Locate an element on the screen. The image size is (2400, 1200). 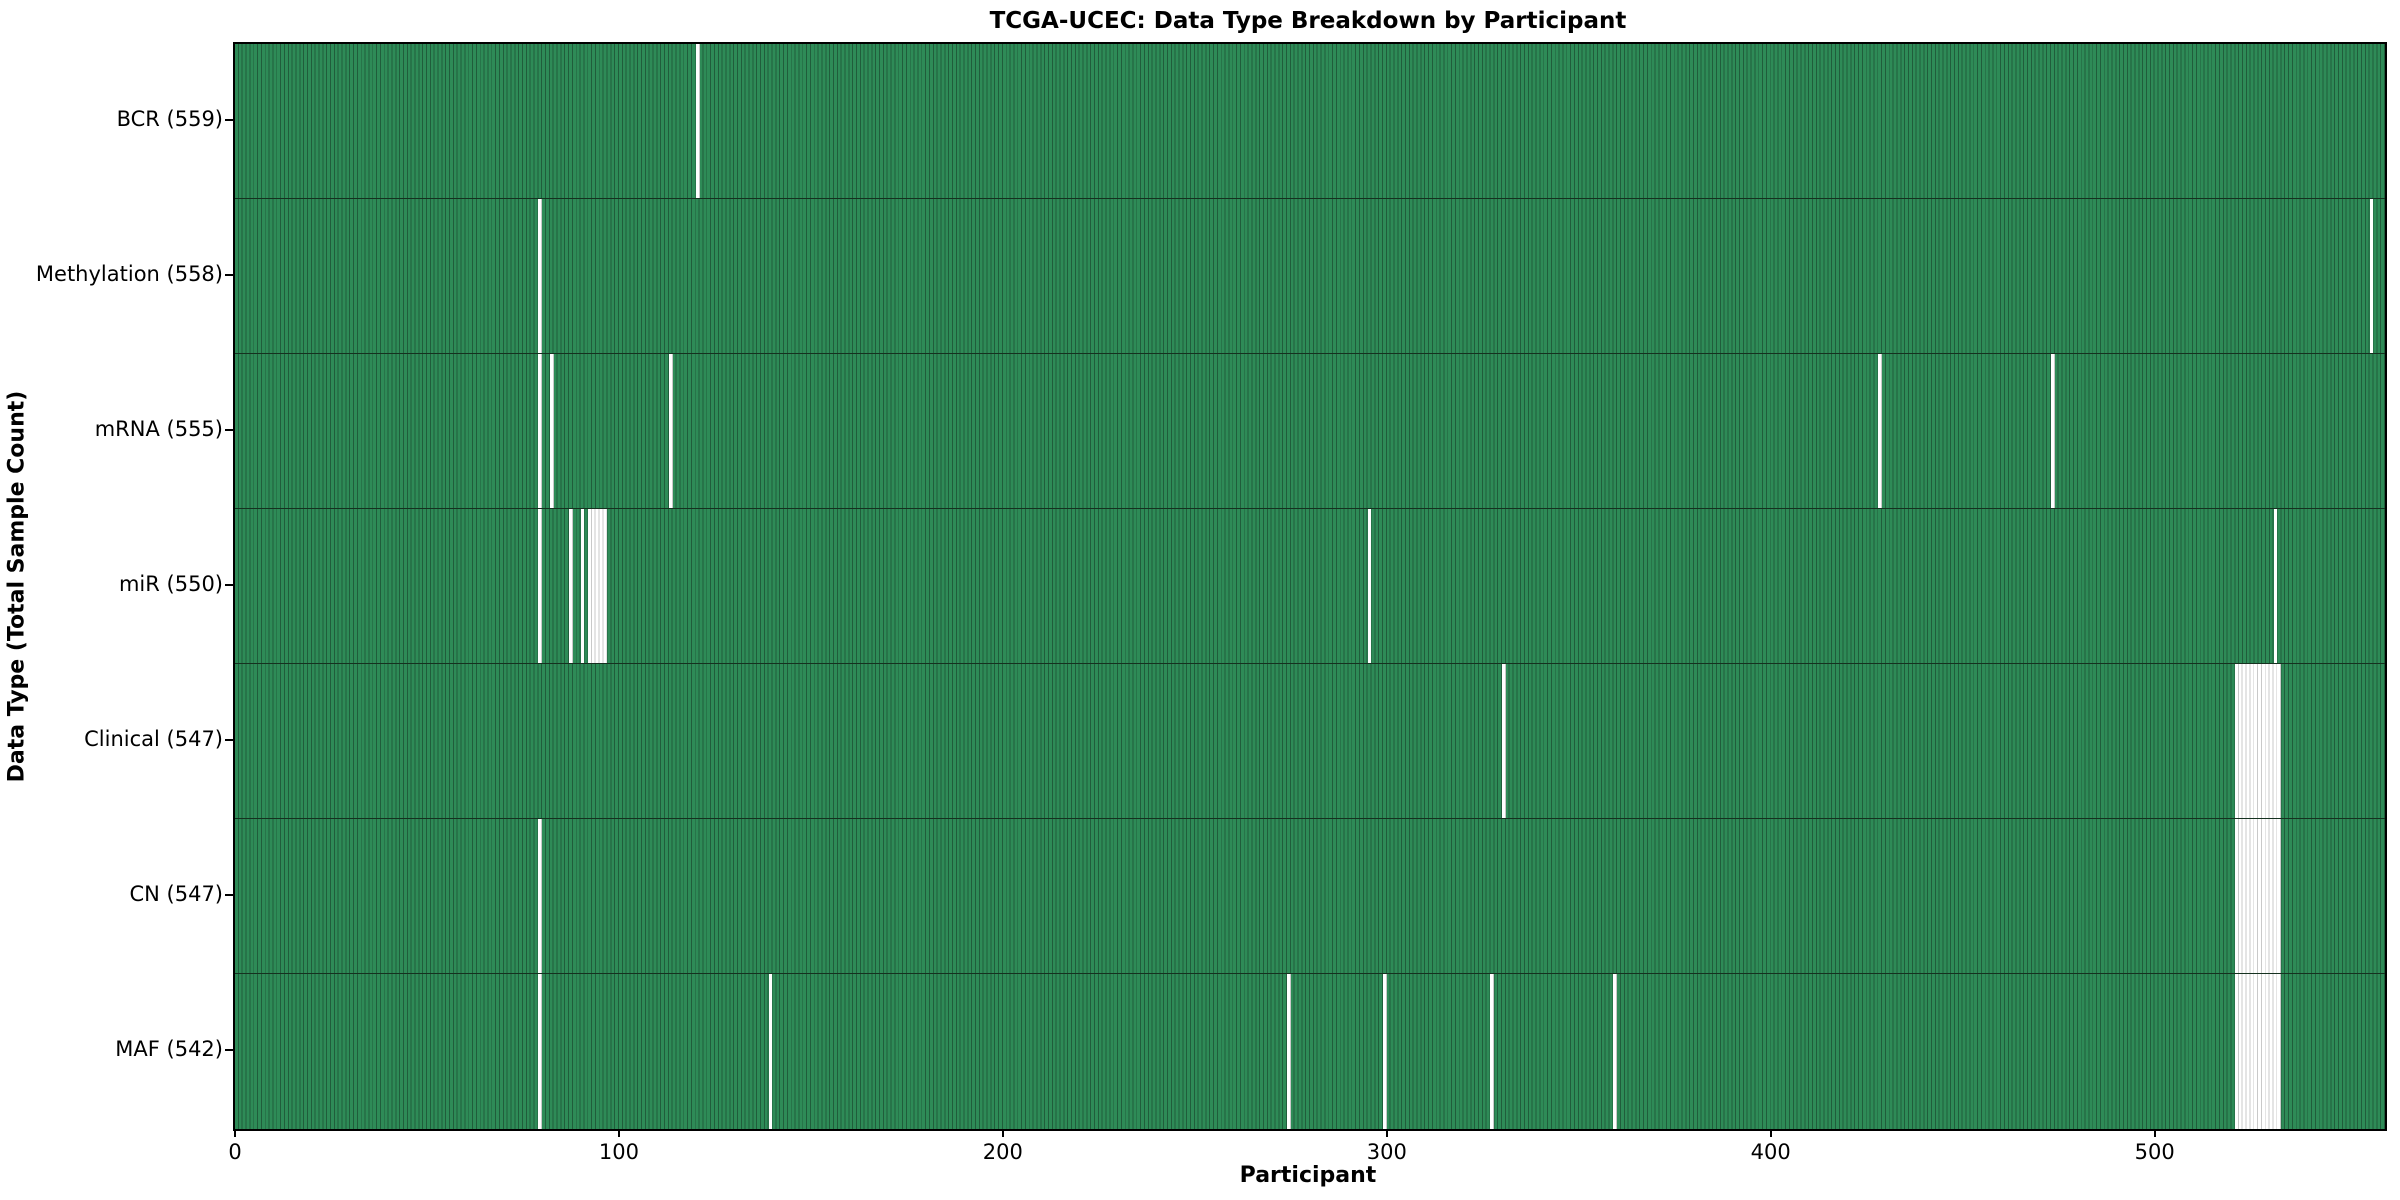
row-cn is located at coordinates (1310, 896).